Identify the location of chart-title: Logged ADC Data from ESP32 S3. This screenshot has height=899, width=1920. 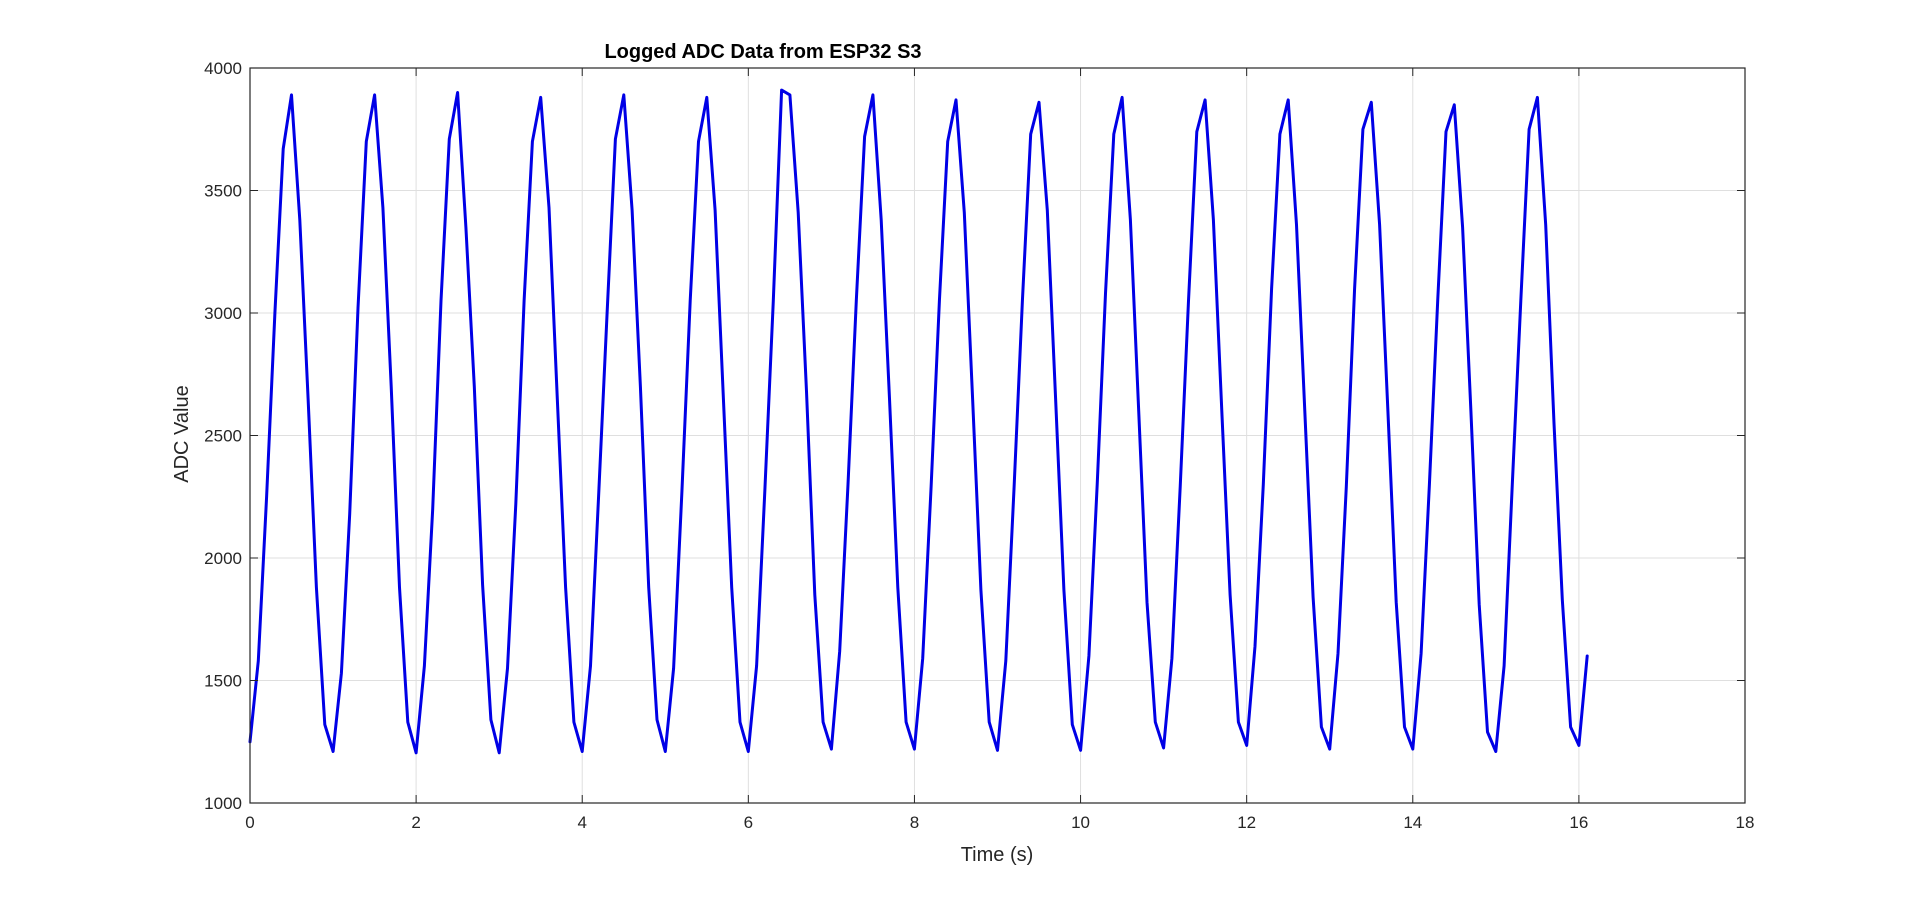
(762, 52).